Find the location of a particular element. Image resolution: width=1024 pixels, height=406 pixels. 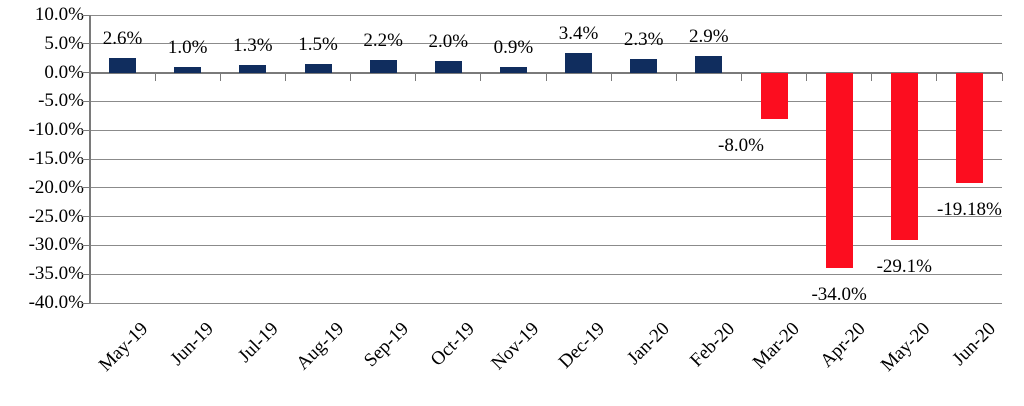

data-label-Jan-20: 2.3% is located at coordinates (643, 40).